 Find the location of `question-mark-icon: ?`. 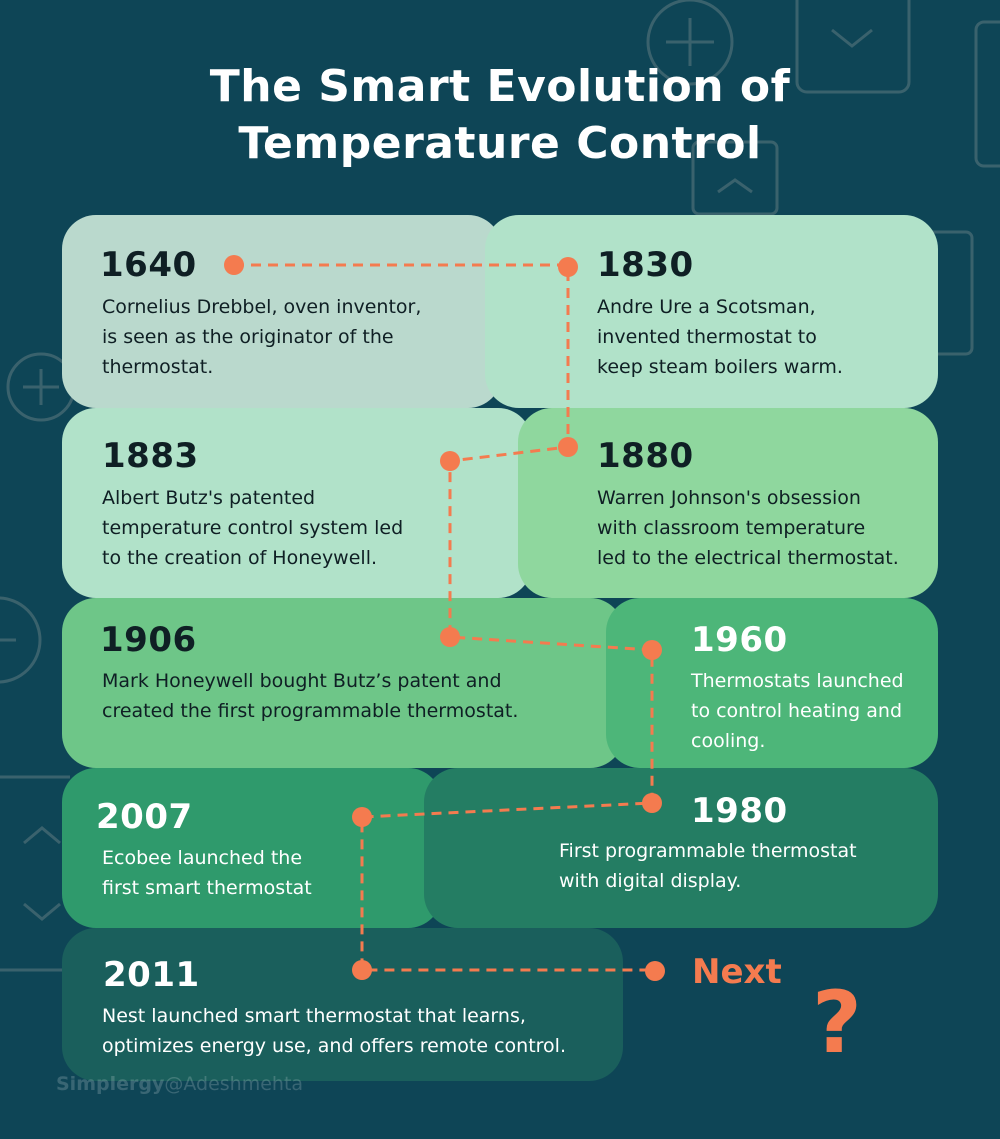

question-mark-icon: ? is located at coordinates (837, 1023).